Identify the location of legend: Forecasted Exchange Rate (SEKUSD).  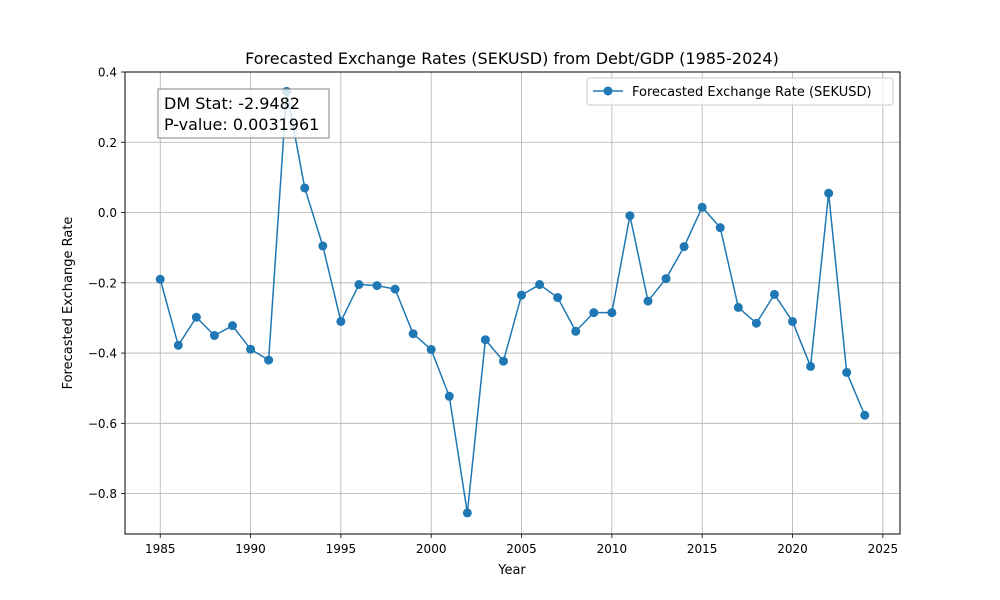
(740, 91).